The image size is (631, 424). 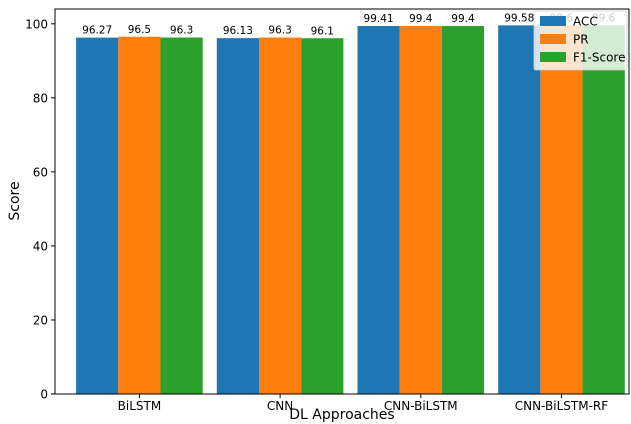 What do you see at coordinates (36, 24) in the screenshot?
I see `y-tick-label: 100` at bounding box center [36, 24].